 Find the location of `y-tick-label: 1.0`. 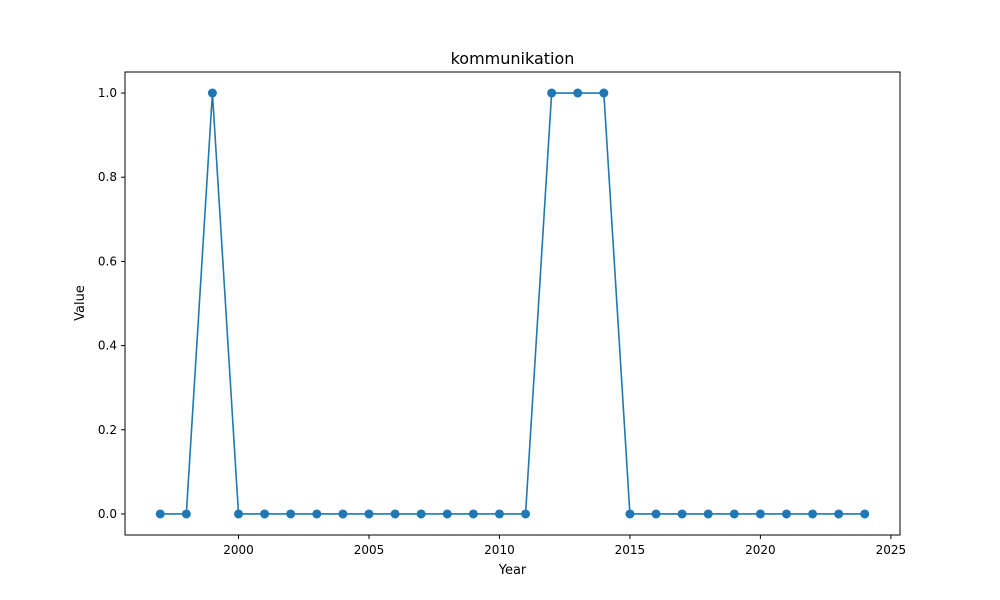

y-tick-label: 1.0 is located at coordinates (107, 93).